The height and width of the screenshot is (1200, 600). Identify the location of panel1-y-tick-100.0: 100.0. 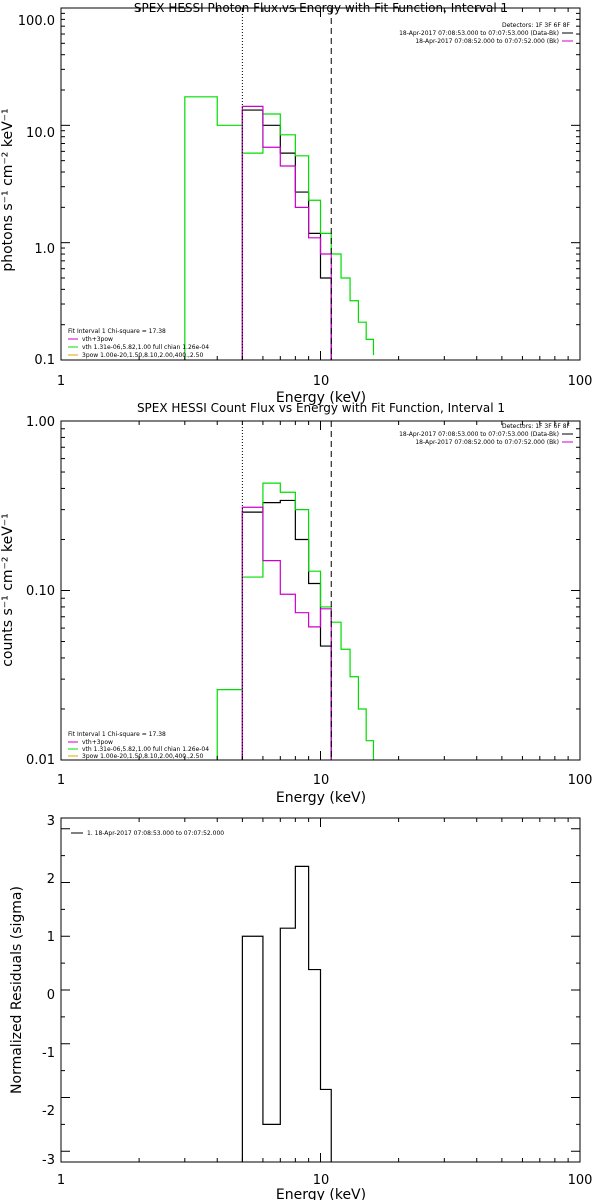
(36, 21).